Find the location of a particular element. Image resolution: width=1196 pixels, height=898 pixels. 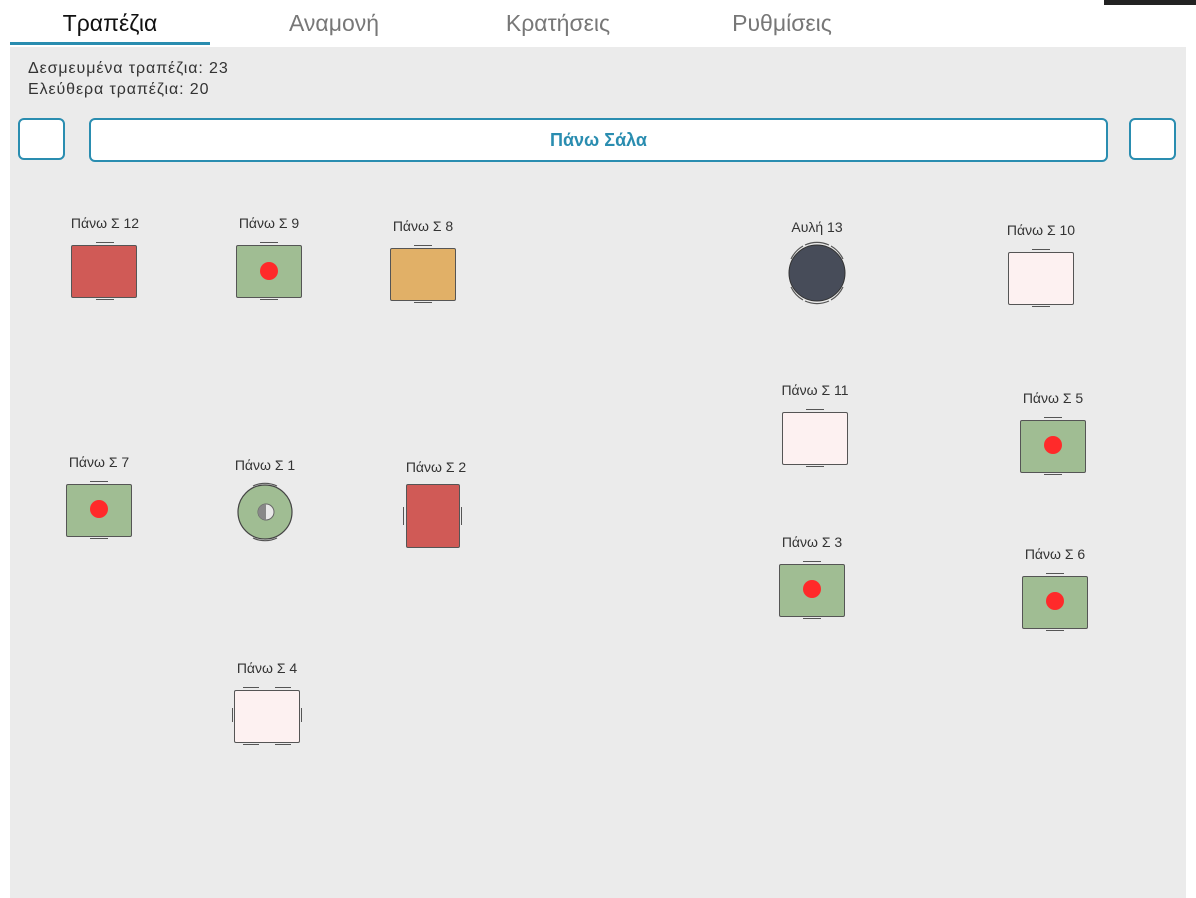

prev-room-button is located at coordinates (41, 139).